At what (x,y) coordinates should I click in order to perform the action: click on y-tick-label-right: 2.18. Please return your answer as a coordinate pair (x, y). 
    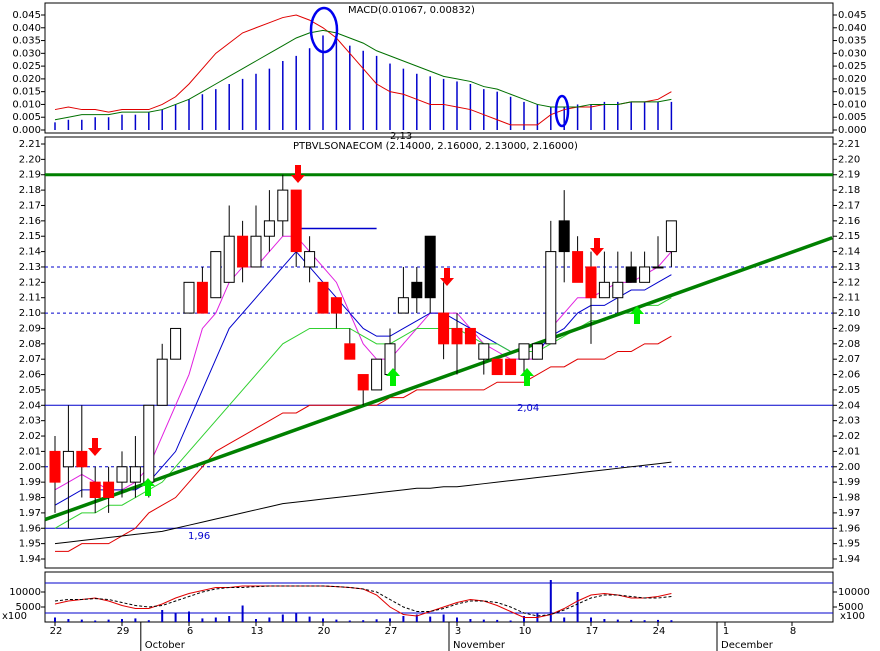
    Looking at the image, I should click on (849, 190).